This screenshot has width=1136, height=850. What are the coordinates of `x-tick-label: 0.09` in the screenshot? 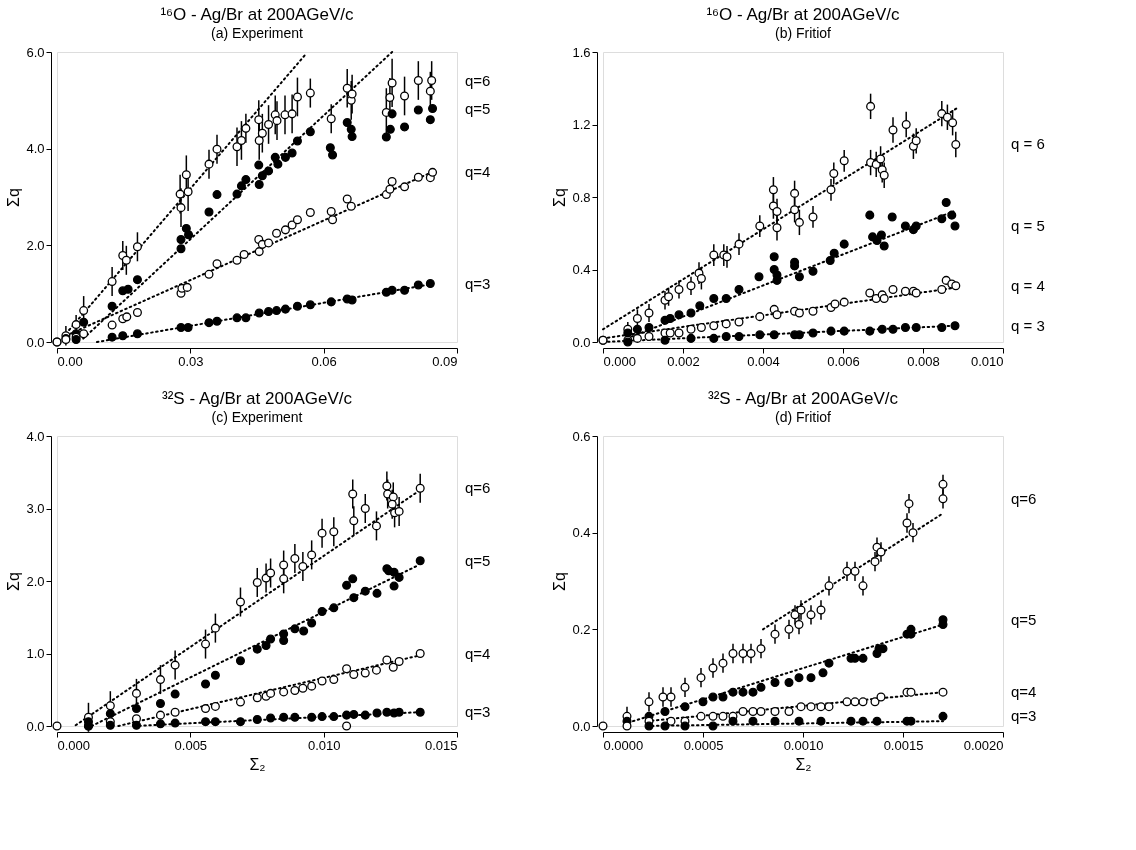 It's located at (445, 361).